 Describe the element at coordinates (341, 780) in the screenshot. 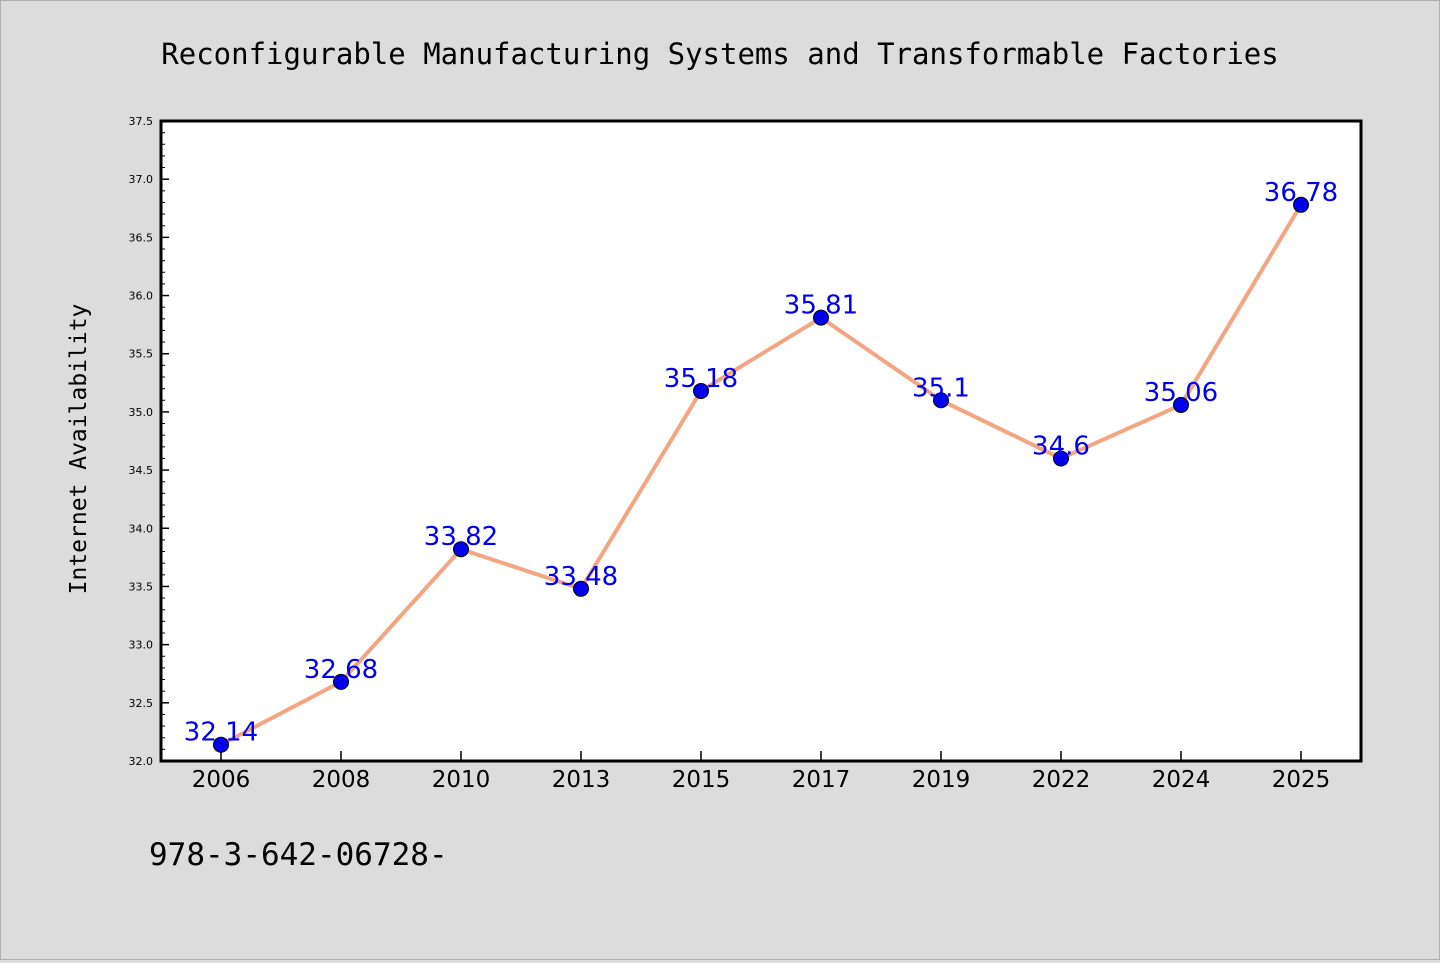

I see `x-tick-label: 2008` at that location.